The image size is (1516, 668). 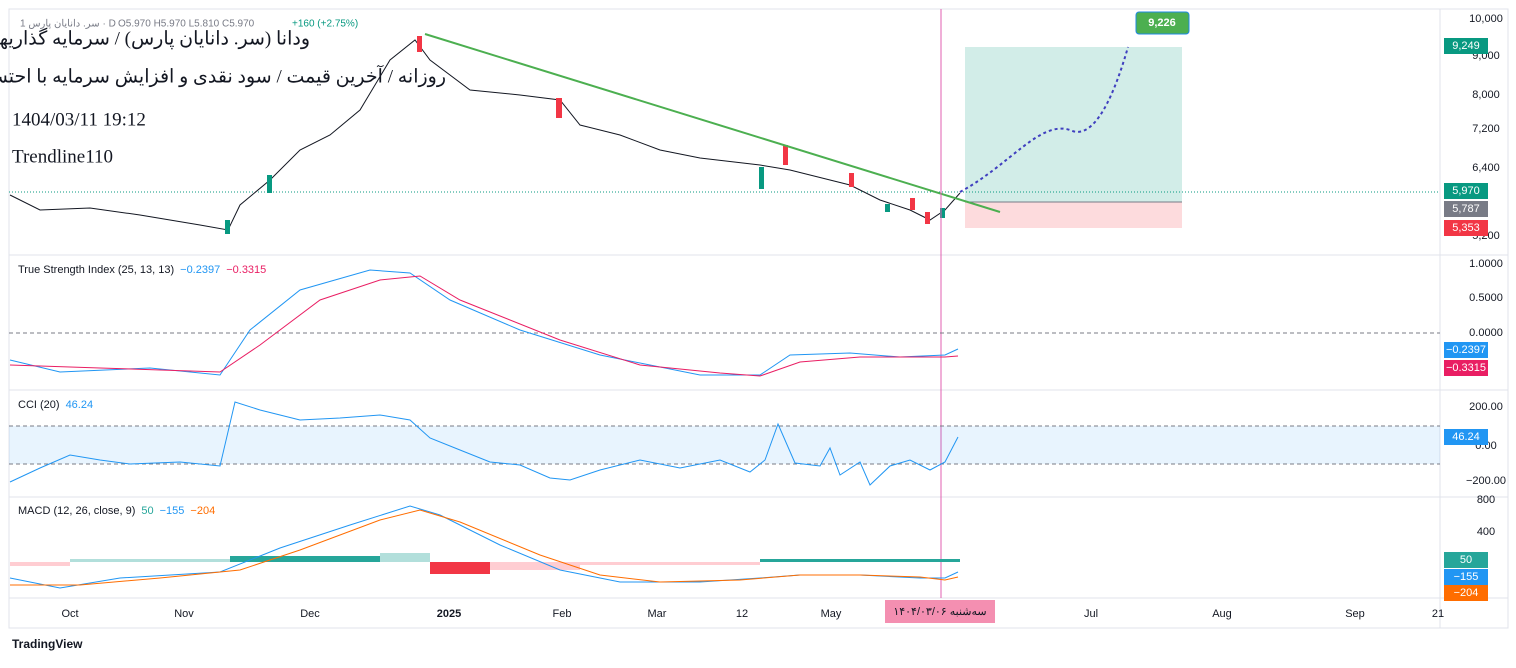 What do you see at coordinates (1486, 19) in the screenshot?
I see `axis-tick-label: 10,000` at bounding box center [1486, 19].